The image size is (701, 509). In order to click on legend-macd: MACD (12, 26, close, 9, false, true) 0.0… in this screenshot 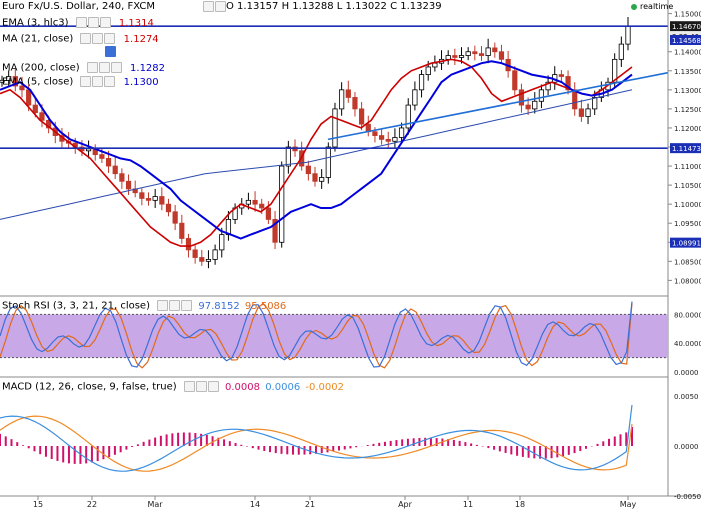, I will do `click(173, 387)`.